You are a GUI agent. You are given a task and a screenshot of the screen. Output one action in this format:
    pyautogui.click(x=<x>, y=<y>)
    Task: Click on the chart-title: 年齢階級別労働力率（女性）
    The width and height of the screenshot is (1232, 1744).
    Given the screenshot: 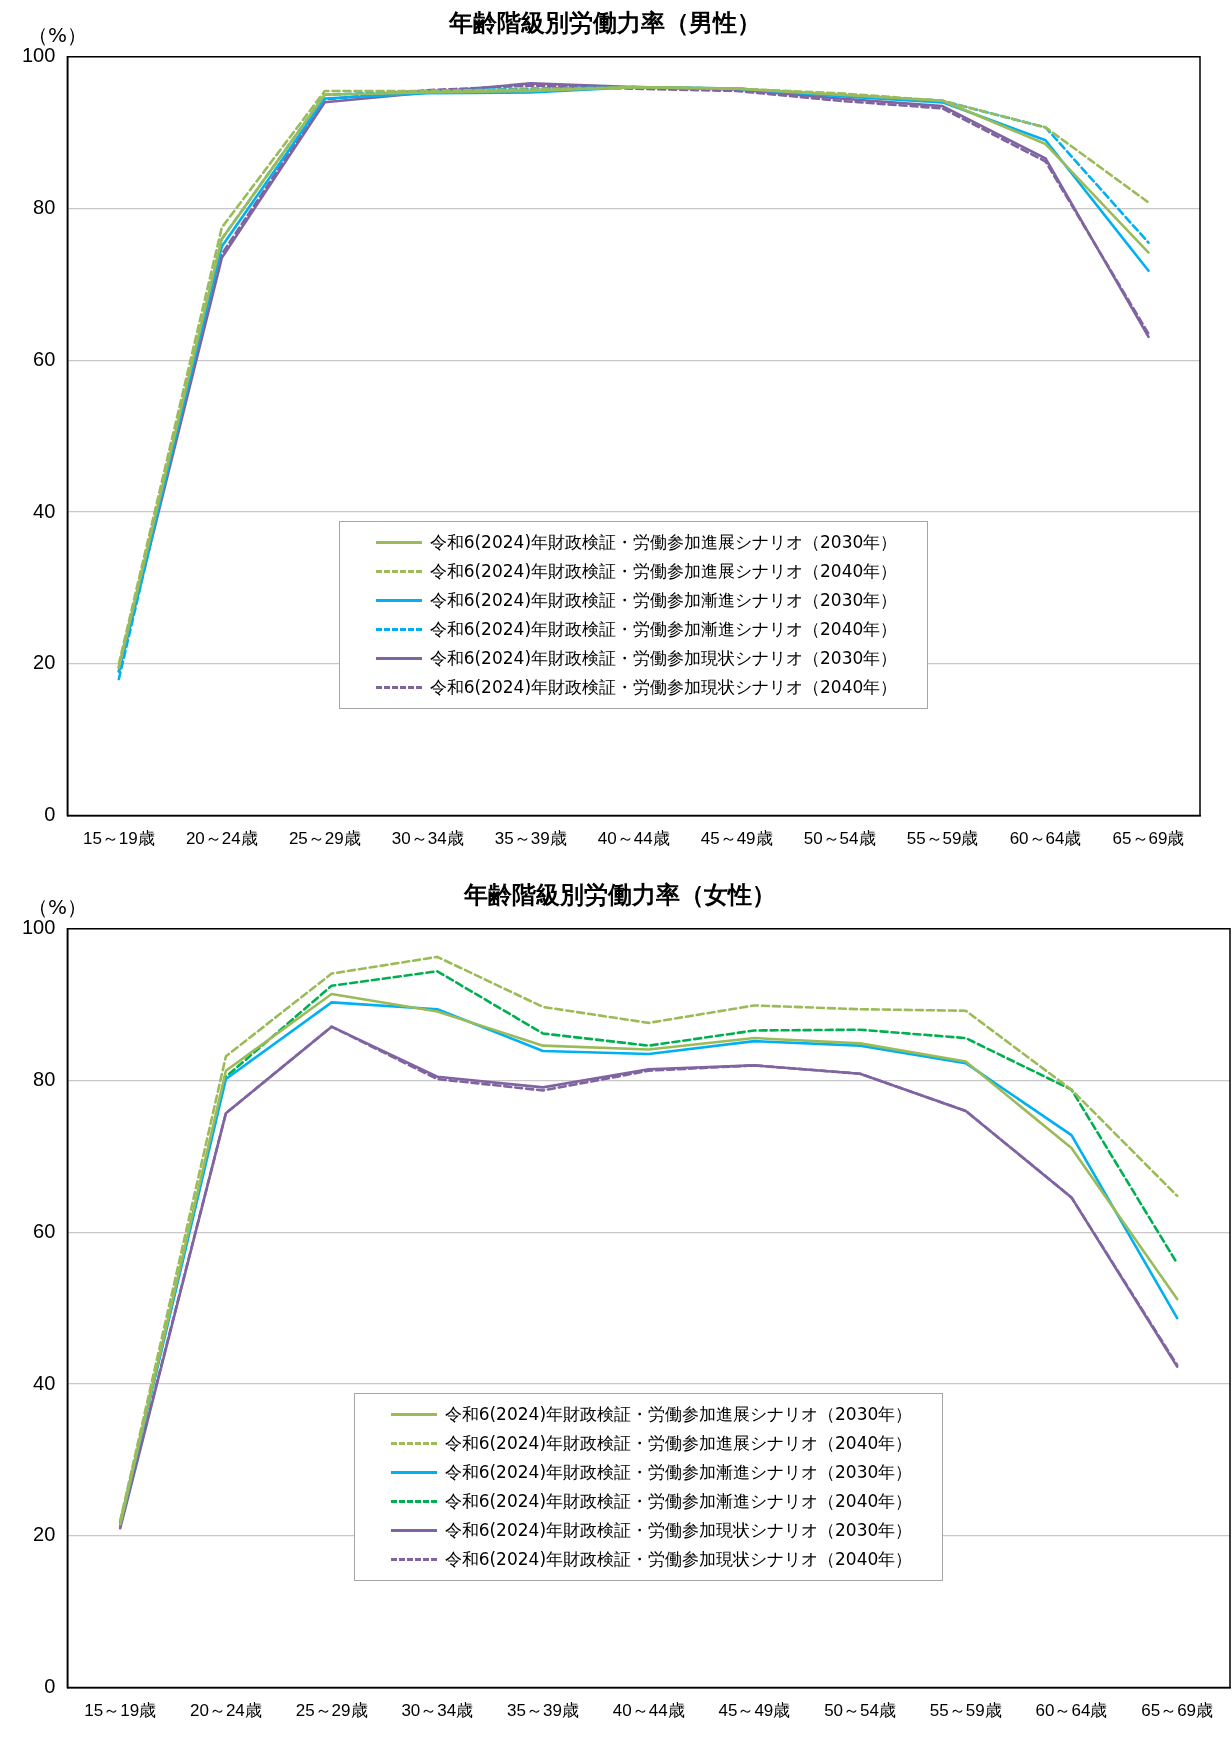 What is the action you would take?
    pyautogui.click(x=619, y=894)
    